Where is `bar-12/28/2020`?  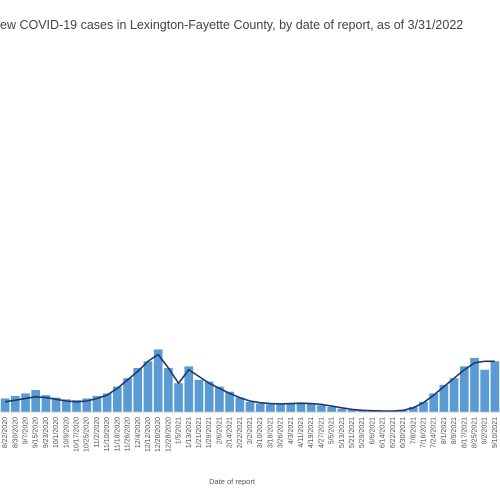
bar-12/28/2020 is located at coordinates (168, 390).